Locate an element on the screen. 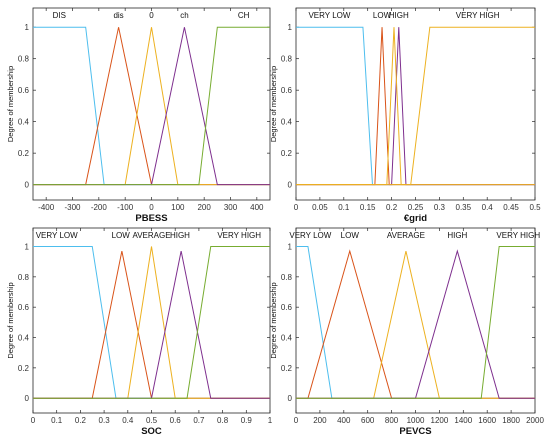  chart3-xtick-label: 0.1 is located at coordinates (57, 420).